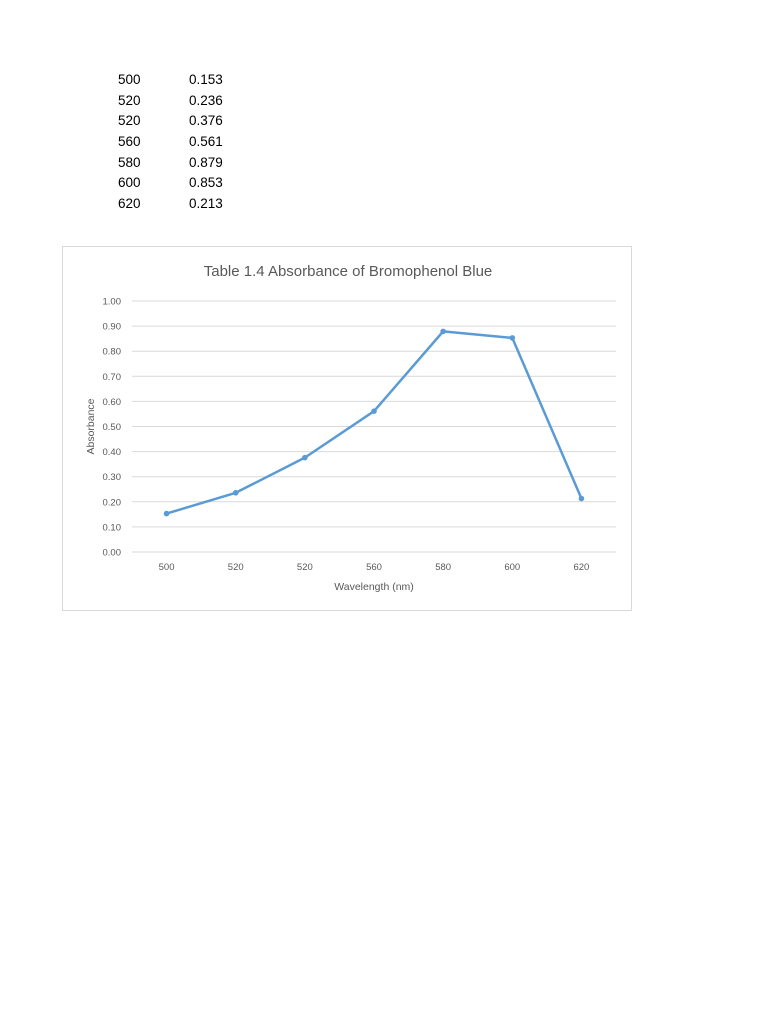  What do you see at coordinates (129, 142) in the screenshot?
I see `wavelength-cell: 560` at bounding box center [129, 142].